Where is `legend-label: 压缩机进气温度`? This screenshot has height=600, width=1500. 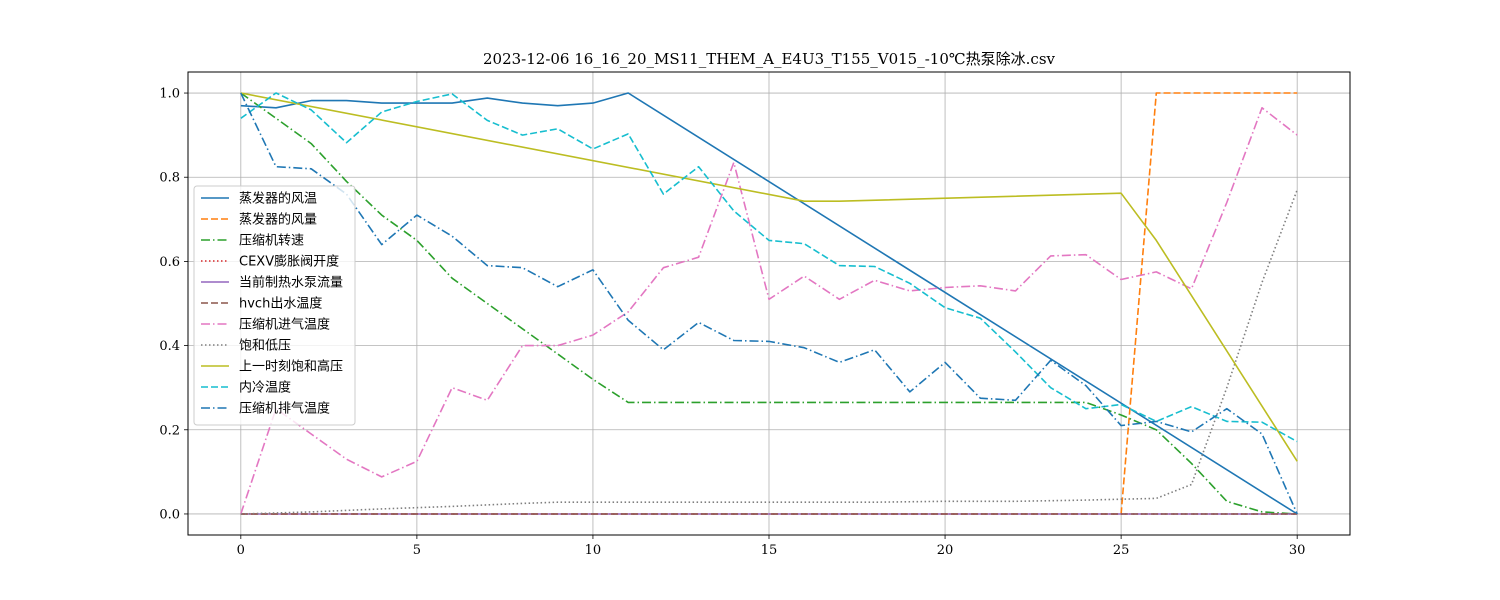 legend-label: 压缩机进气温度 is located at coordinates (284, 325).